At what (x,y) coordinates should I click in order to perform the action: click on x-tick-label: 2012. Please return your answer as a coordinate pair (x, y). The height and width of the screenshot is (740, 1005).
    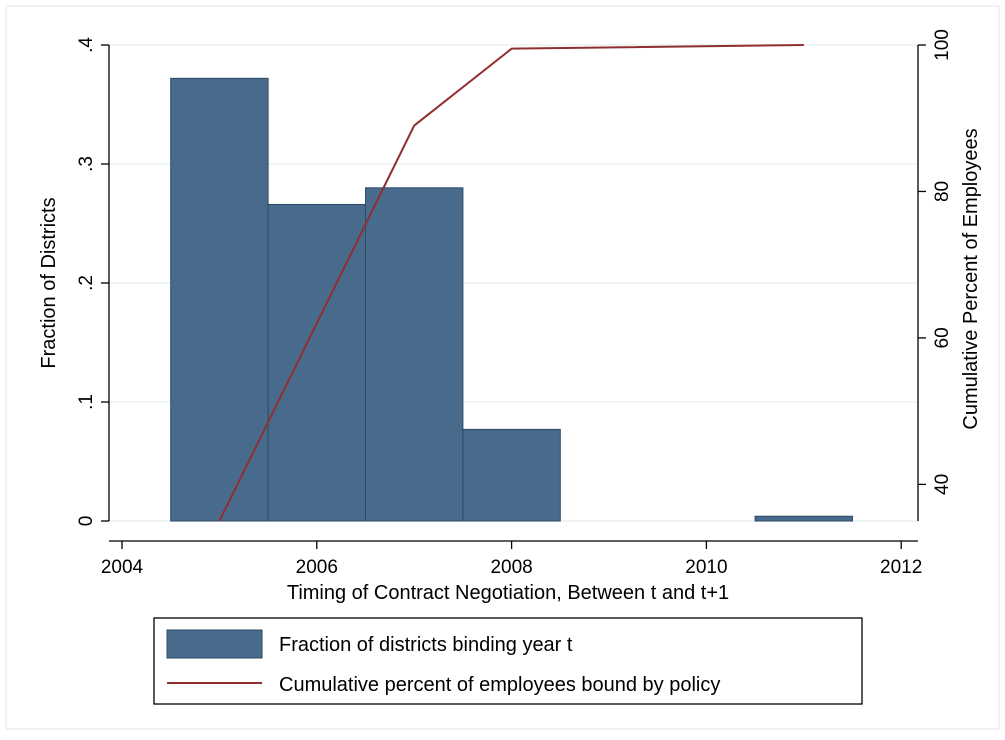
    Looking at the image, I should click on (901, 567).